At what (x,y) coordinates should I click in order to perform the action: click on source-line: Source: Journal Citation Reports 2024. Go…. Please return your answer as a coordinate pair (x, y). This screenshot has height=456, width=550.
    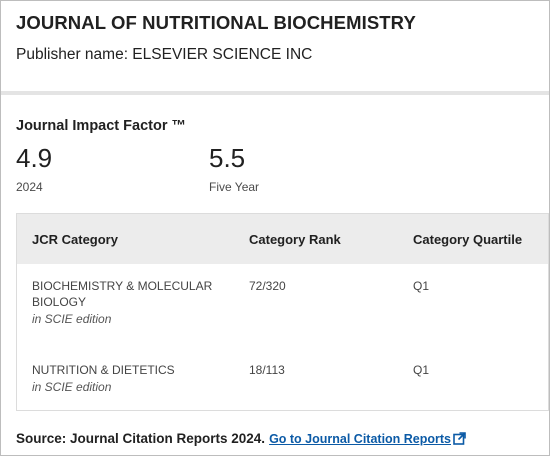
    Looking at the image, I should click on (241, 439).